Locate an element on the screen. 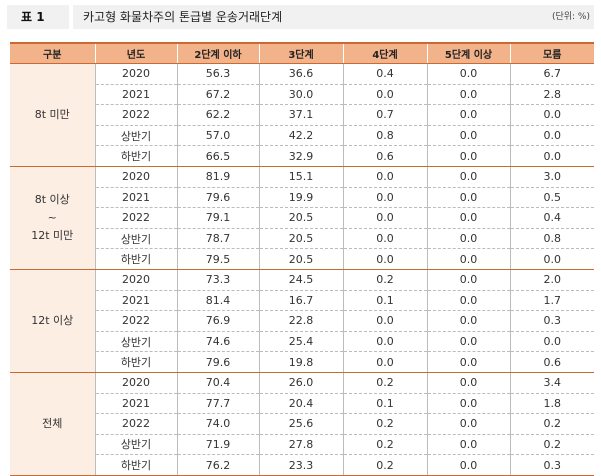 The width and height of the screenshot is (601, 476). stage3-cell: 20.4 is located at coordinates (300, 404).